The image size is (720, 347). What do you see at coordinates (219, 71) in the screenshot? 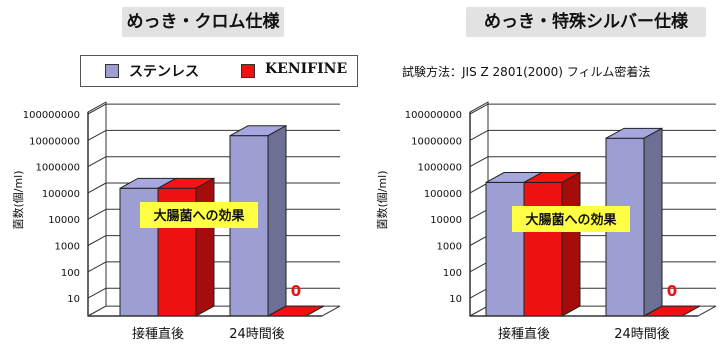
I see `legend: ステンレス KENIFINE` at bounding box center [219, 71].